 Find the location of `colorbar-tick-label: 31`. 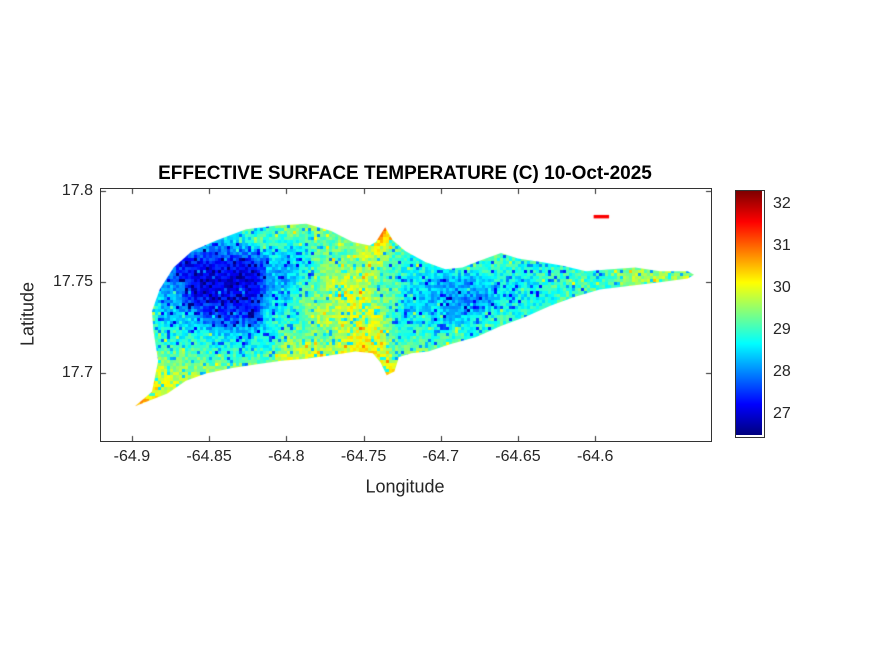

colorbar-tick-label: 31 is located at coordinates (782, 245).